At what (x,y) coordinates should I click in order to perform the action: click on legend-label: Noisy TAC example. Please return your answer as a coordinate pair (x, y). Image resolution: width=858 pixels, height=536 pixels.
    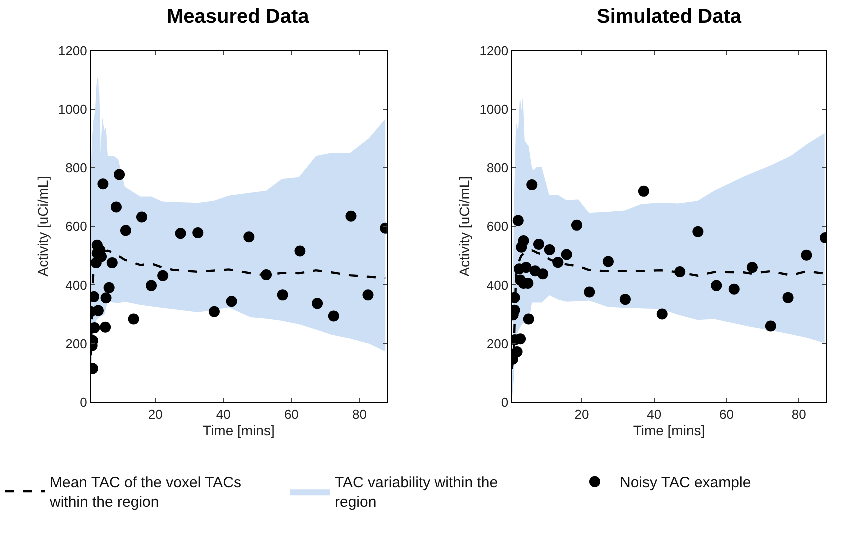
    Looking at the image, I should click on (686, 483).